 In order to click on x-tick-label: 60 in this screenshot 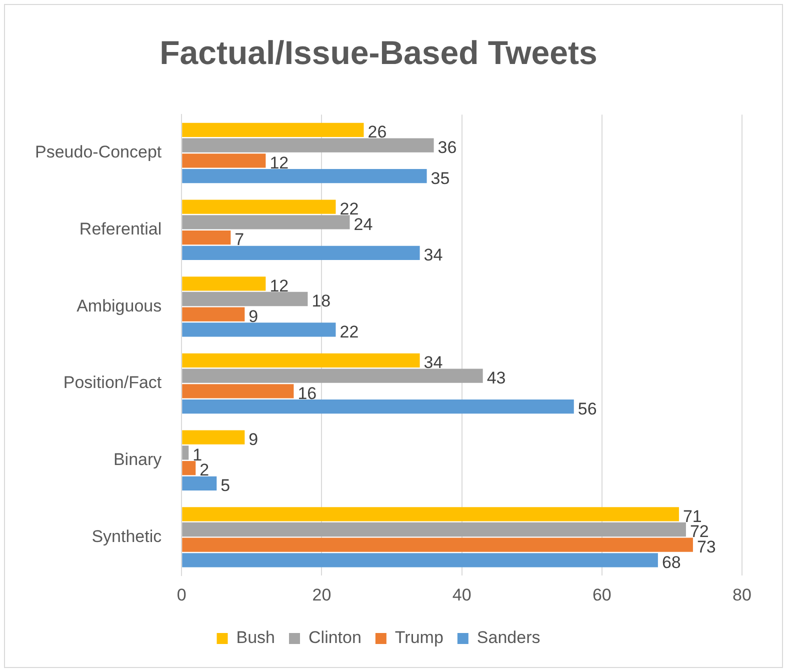, I will do `click(602, 594)`.